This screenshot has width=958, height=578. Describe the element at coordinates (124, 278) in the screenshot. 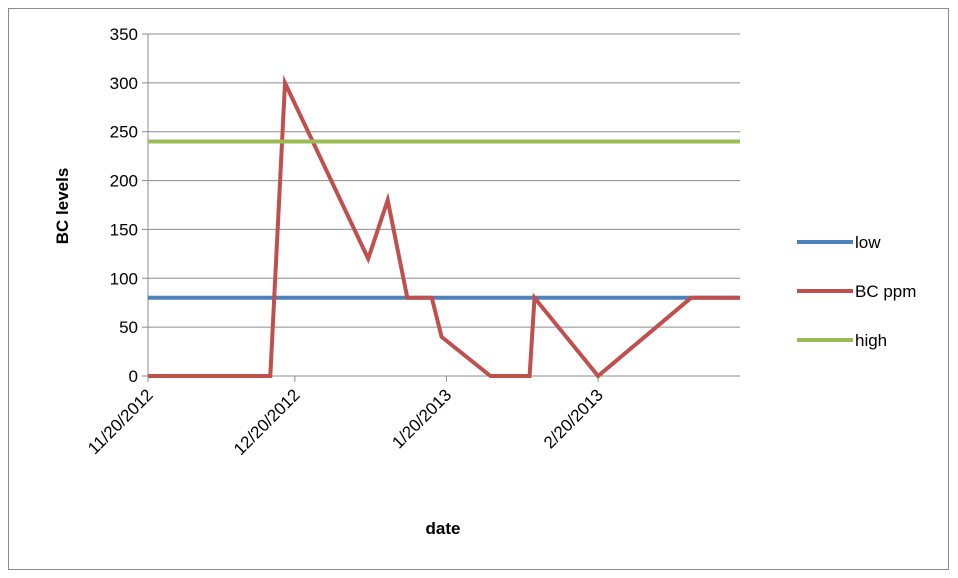

I see `y-tick-label: 100` at that location.